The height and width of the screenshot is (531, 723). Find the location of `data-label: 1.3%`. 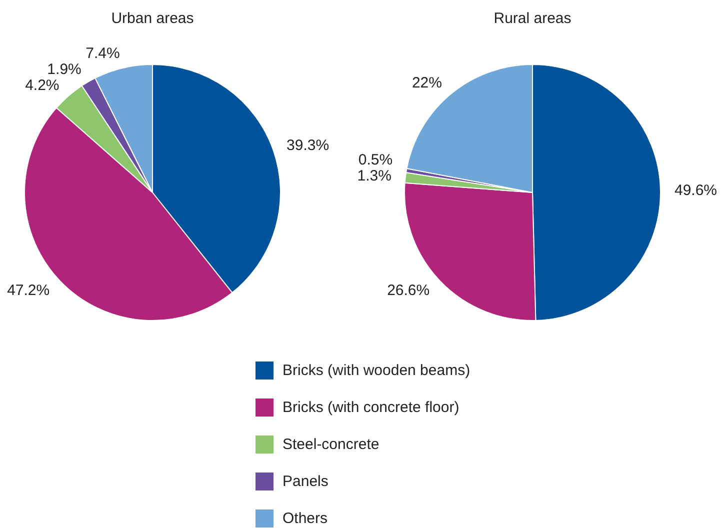

data-label: 1.3% is located at coordinates (374, 176).